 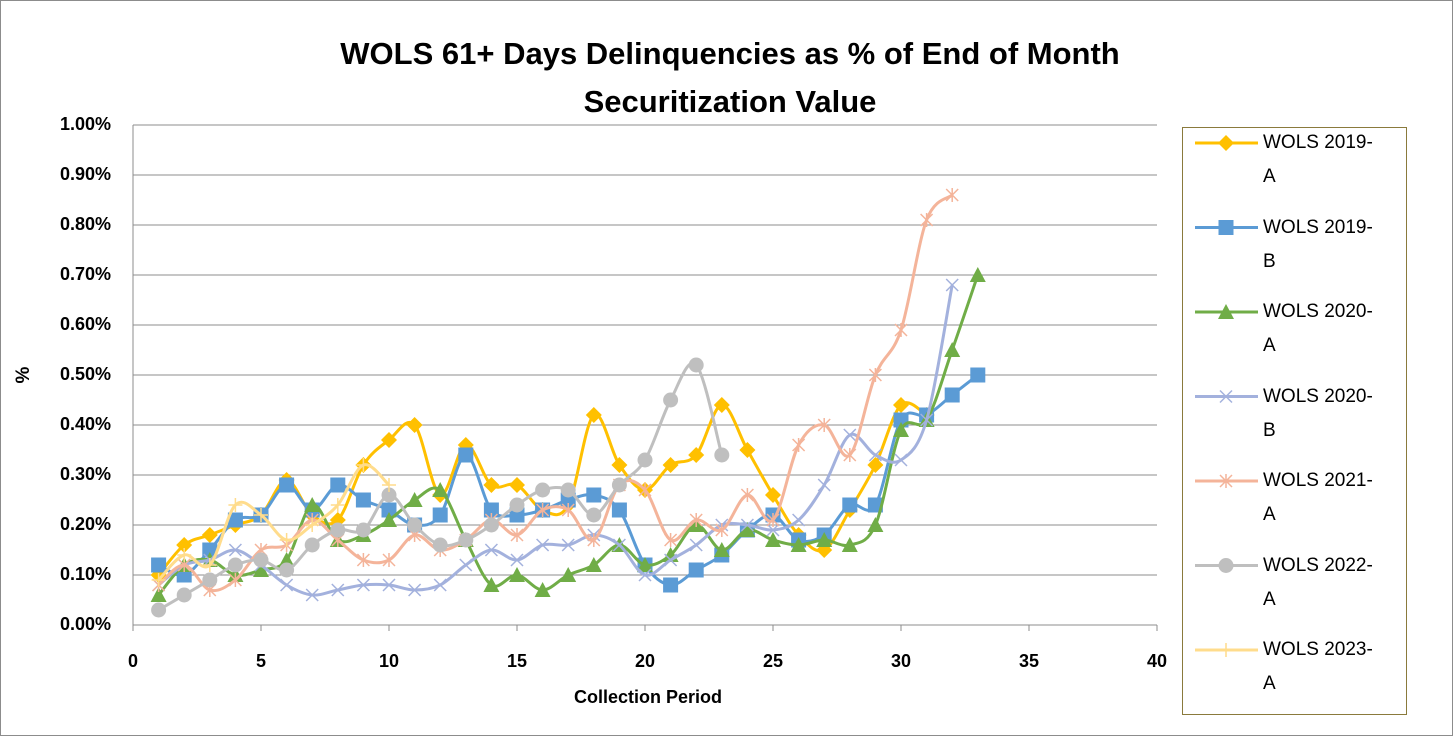 I want to click on y-tick-label: 1.00%, so click(x=85, y=124).